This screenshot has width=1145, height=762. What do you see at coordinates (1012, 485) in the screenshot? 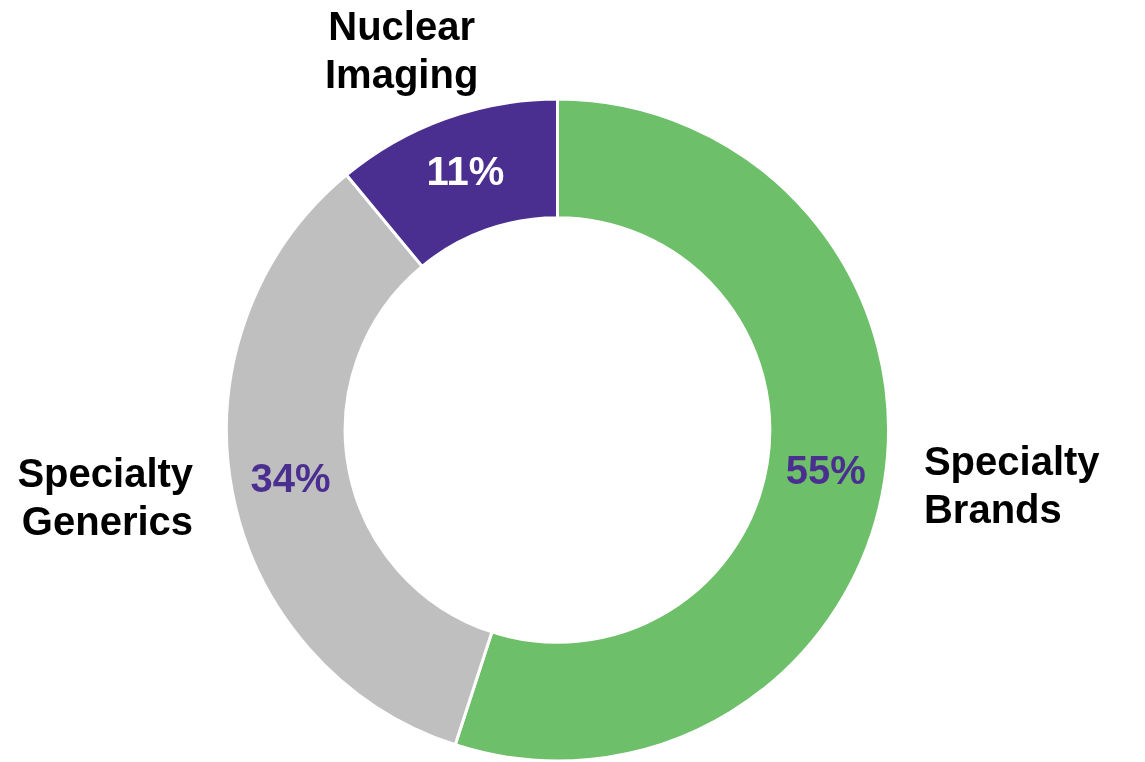
I see `slice-label: Specialty Brands` at bounding box center [1012, 485].